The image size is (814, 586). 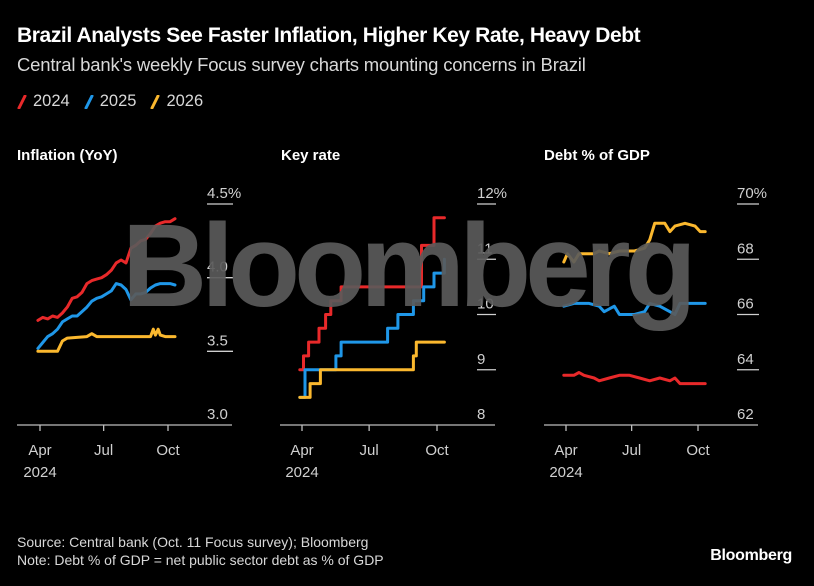 I want to click on legend-swatch-2024, so click(x=22, y=101).